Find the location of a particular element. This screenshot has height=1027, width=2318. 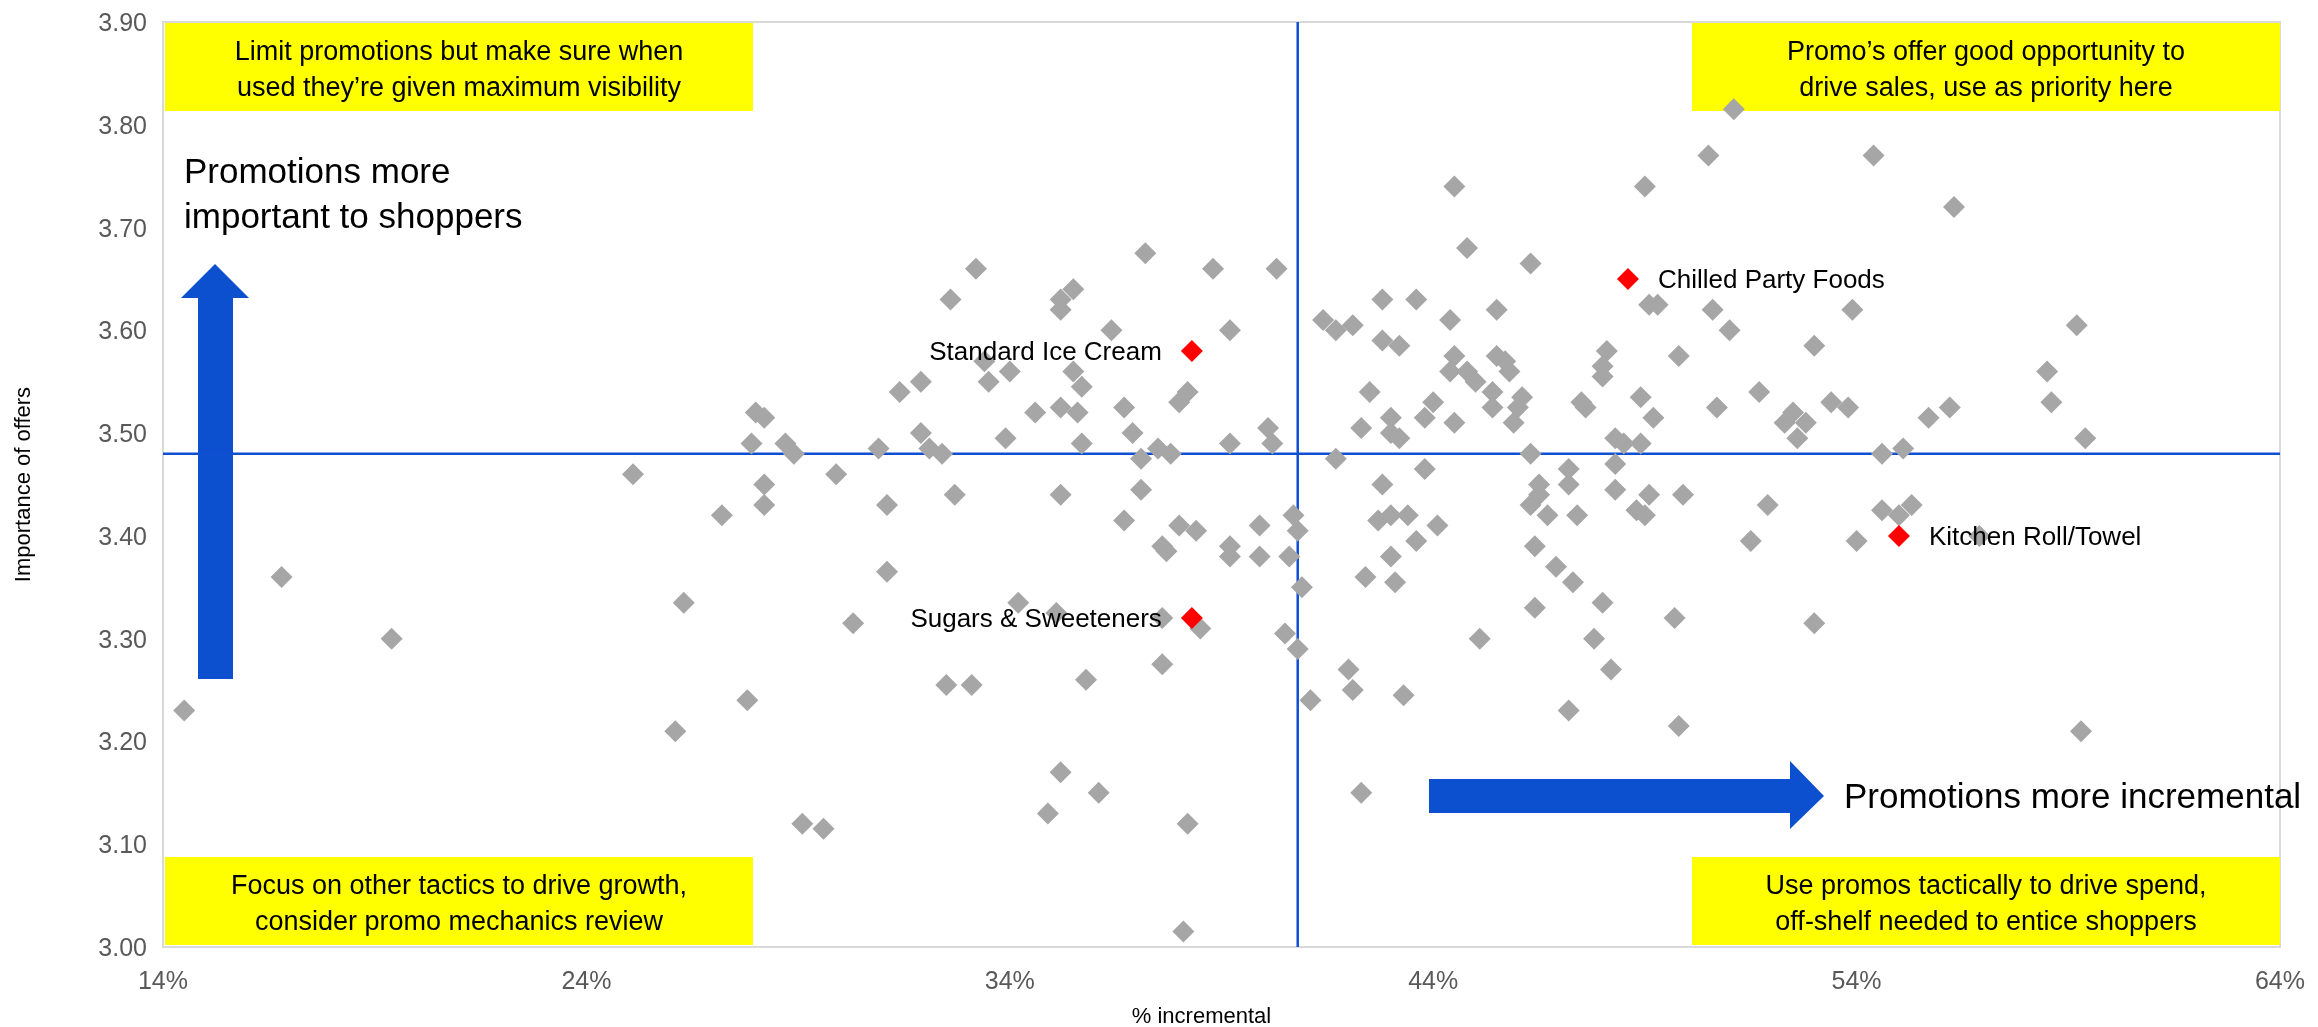

y-tick-label: 3.30 is located at coordinates (122, 638).